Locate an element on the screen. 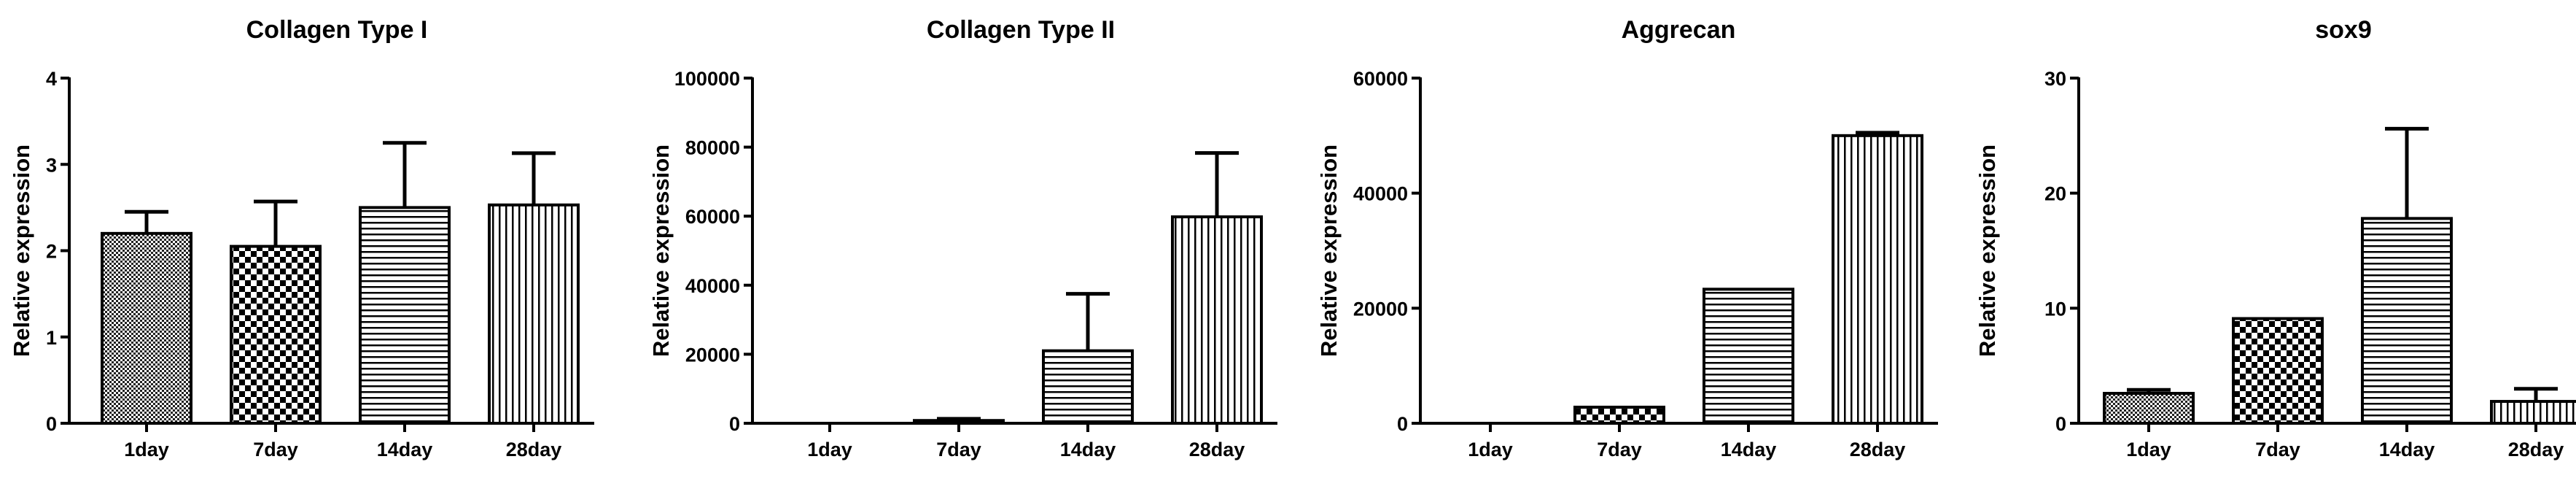 The width and height of the screenshot is (2576, 478). y-tick-label: 3 is located at coordinates (51, 165).